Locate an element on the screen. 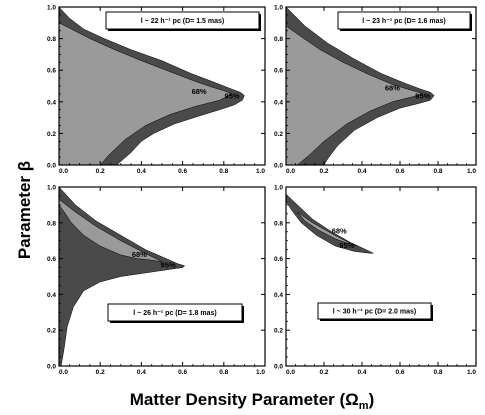 Image resolution: width=485 pixels, height=415 pixels. y-axis-title: Parameter β is located at coordinates (24, 210).